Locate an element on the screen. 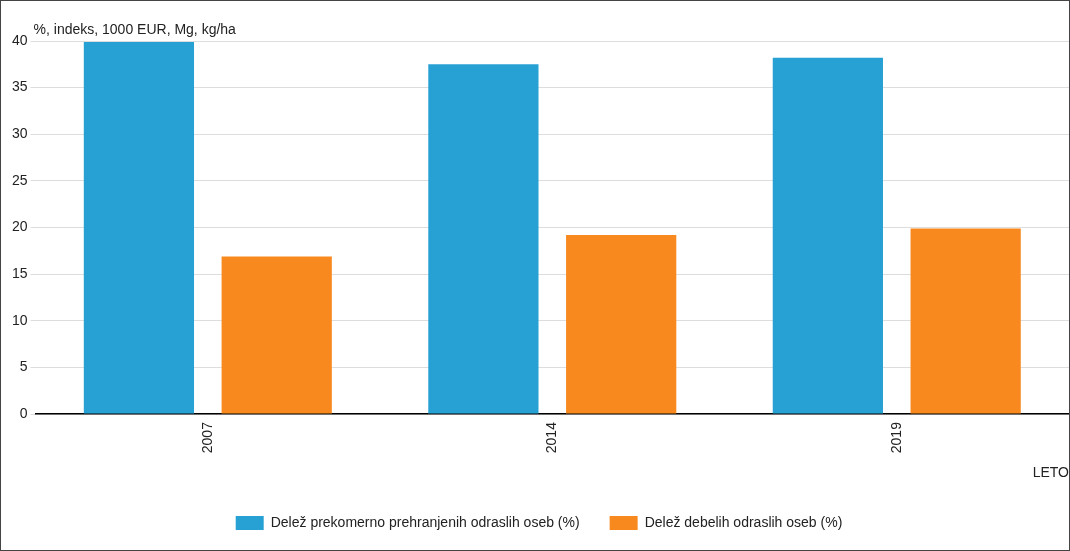  x-axis-title: LETO is located at coordinates (1051, 472).